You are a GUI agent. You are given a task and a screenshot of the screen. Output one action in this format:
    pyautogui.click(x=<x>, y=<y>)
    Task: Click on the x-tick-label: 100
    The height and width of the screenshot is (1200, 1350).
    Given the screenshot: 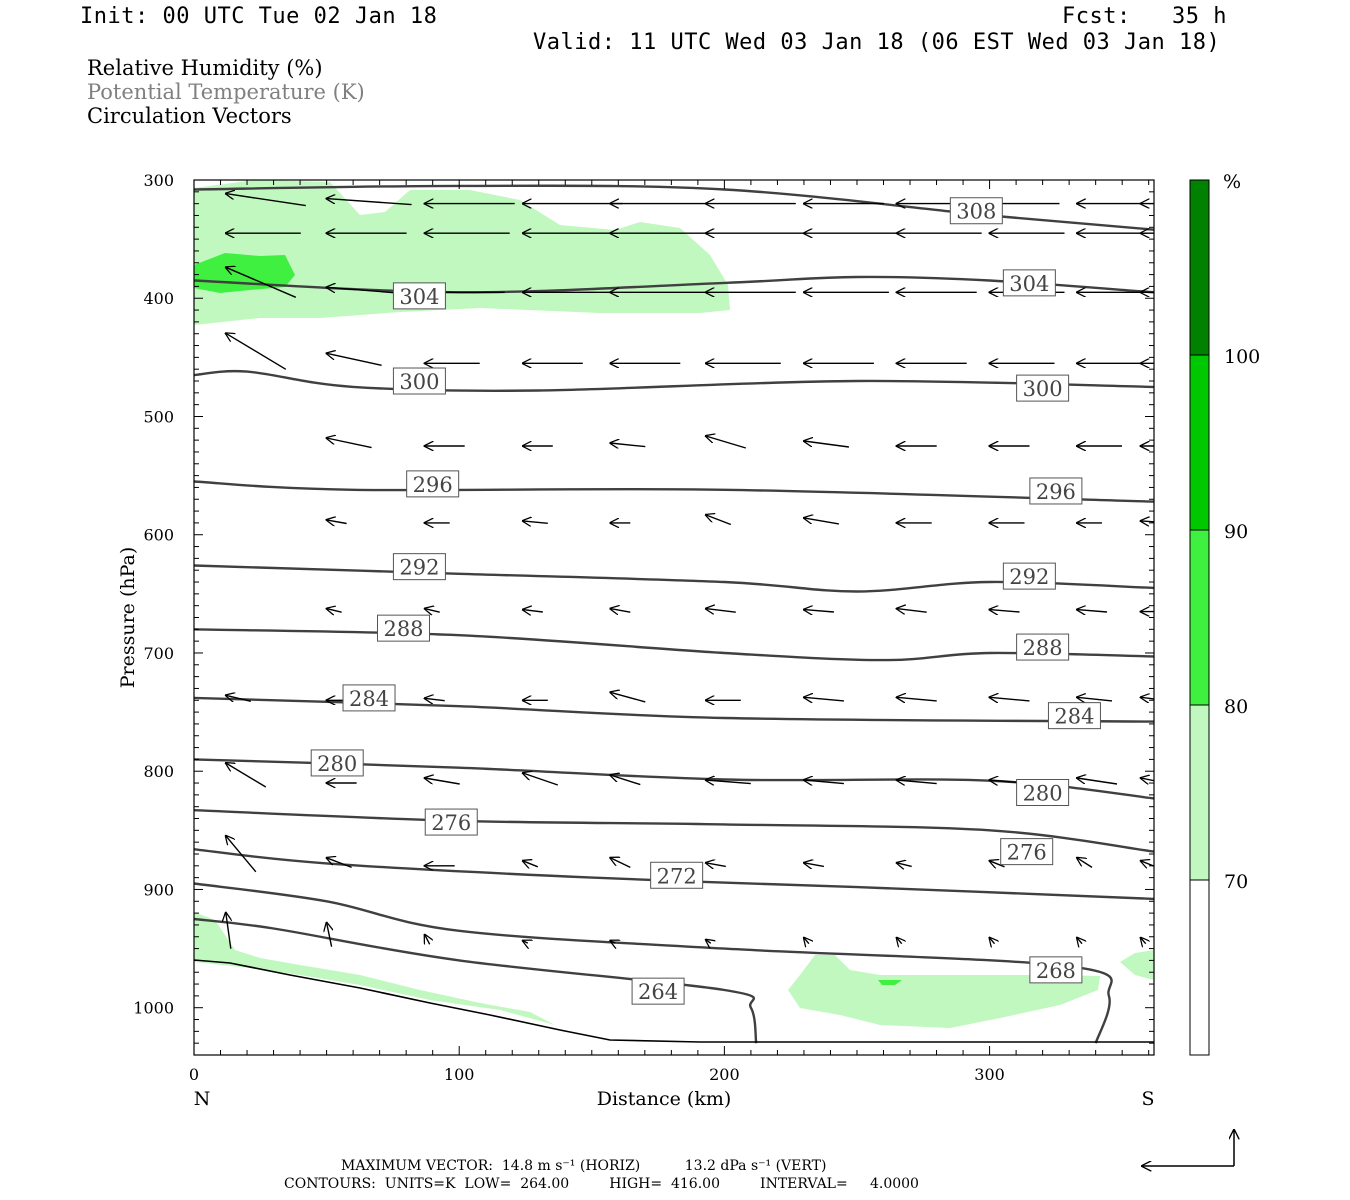 What is the action you would take?
    pyautogui.click(x=459, y=1074)
    